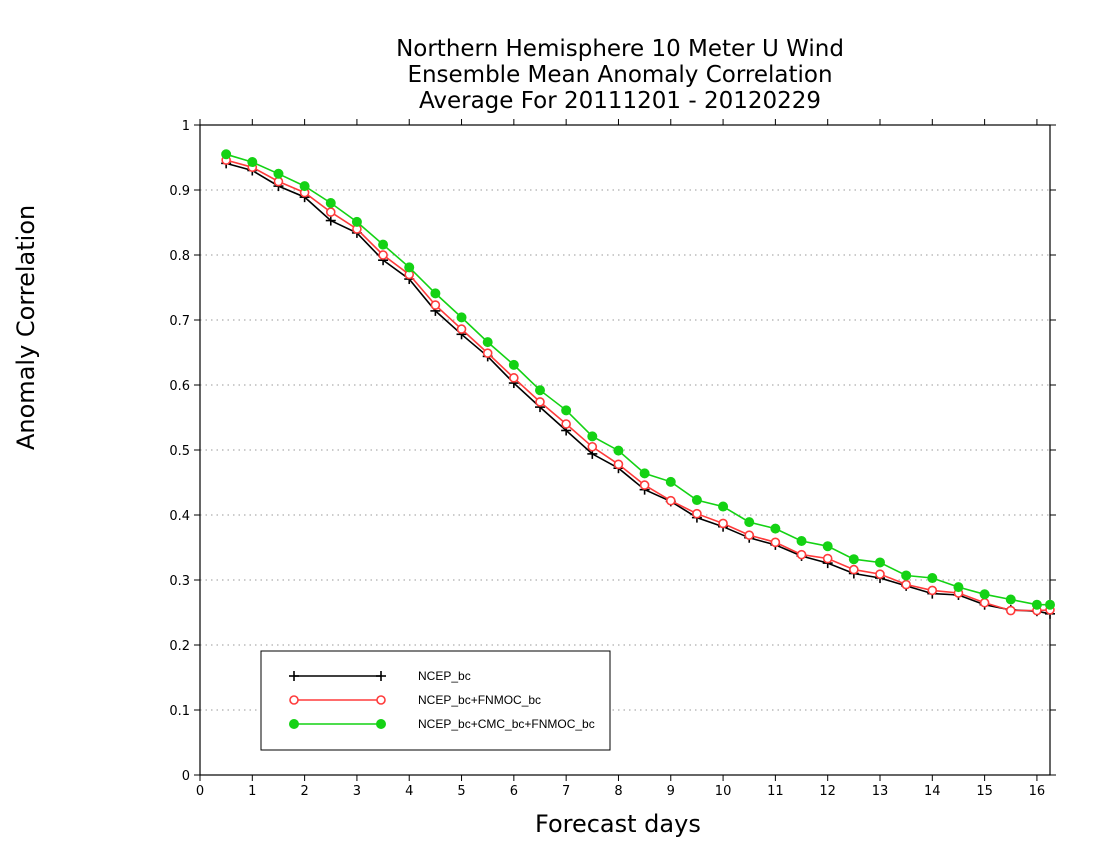  What do you see at coordinates (304, 791) in the screenshot?
I see `x-tick-label: 2` at bounding box center [304, 791].